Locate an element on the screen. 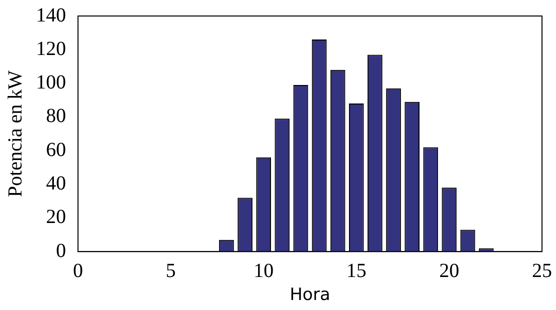  y-tick-label: 80 is located at coordinates (56, 116).